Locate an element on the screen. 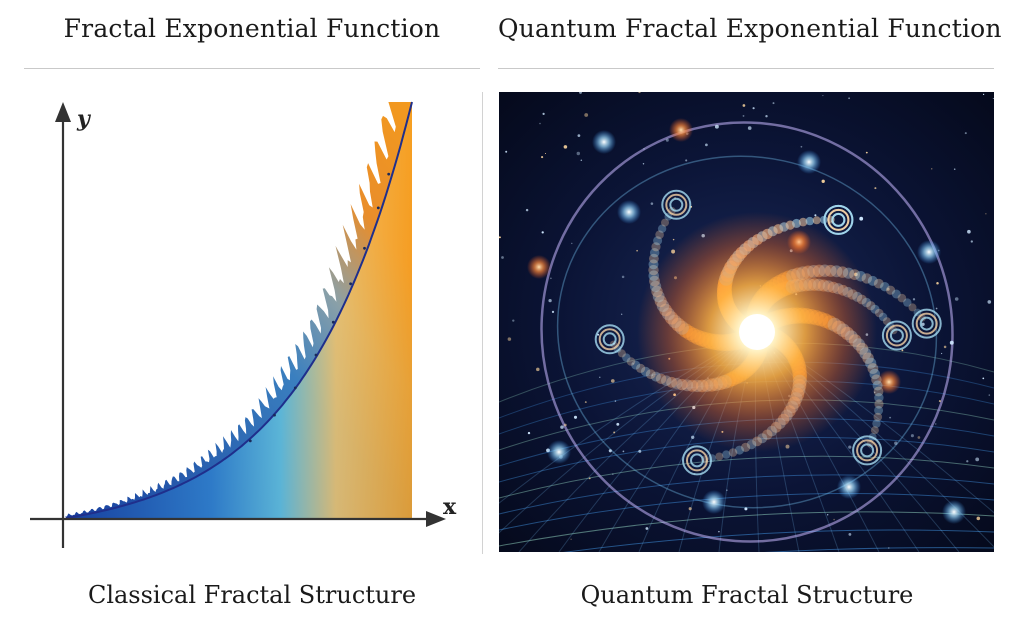  left-panel-caption: Classical Fractal Structure is located at coordinates (252, 595).